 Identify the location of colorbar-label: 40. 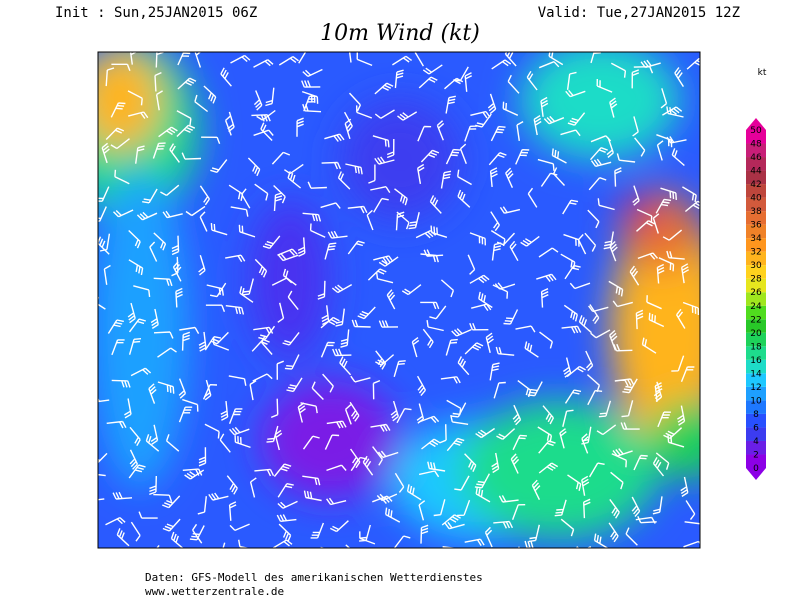
(756, 199).